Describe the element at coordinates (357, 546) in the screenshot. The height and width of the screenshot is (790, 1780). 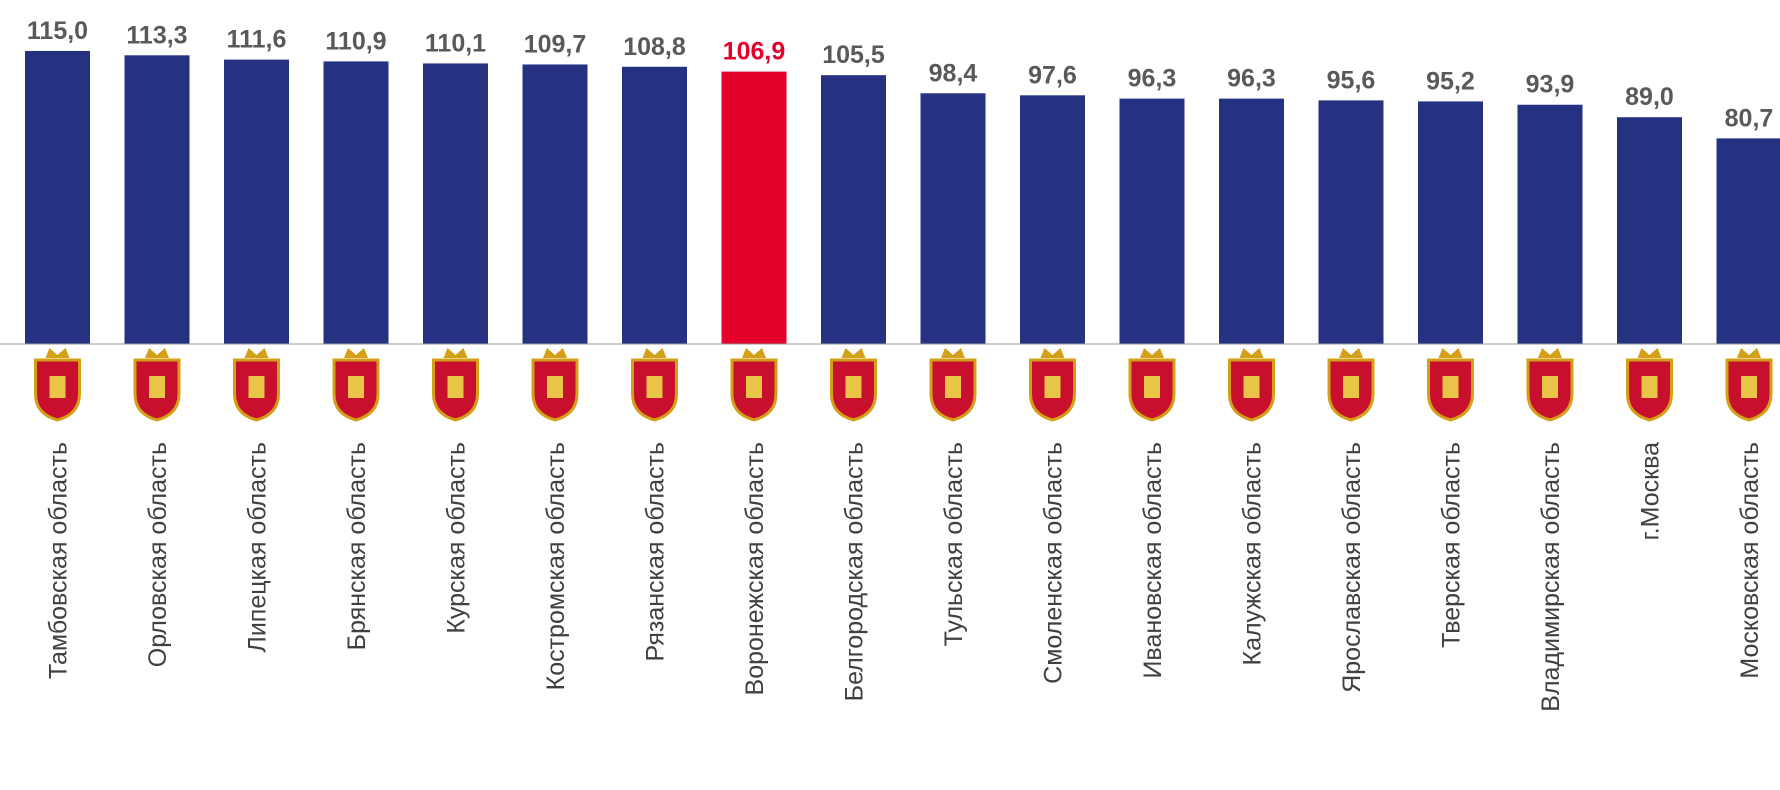
I see `category-label: Брянская область` at that location.